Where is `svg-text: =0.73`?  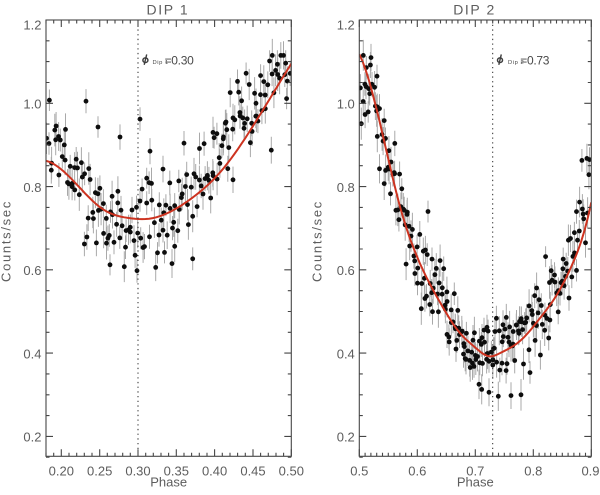
svg-text: =0.73 is located at coordinates (534, 61).